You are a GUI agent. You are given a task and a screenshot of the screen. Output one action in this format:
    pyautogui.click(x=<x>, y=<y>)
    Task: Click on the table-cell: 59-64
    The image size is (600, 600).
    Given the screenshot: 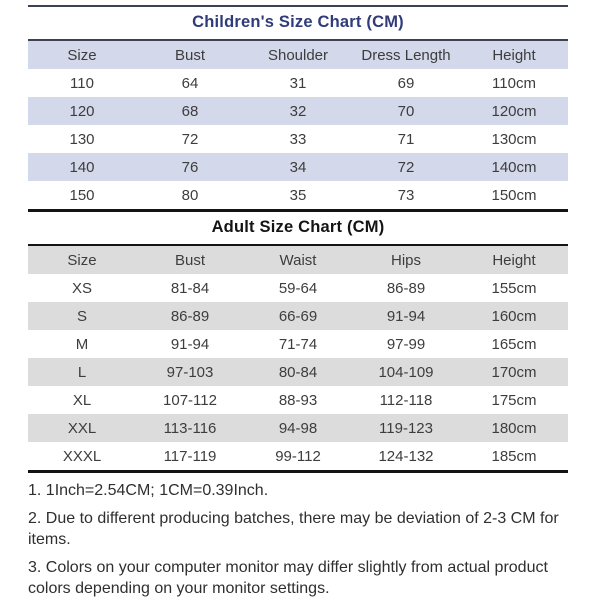 What is the action you would take?
    pyautogui.click(x=298, y=288)
    